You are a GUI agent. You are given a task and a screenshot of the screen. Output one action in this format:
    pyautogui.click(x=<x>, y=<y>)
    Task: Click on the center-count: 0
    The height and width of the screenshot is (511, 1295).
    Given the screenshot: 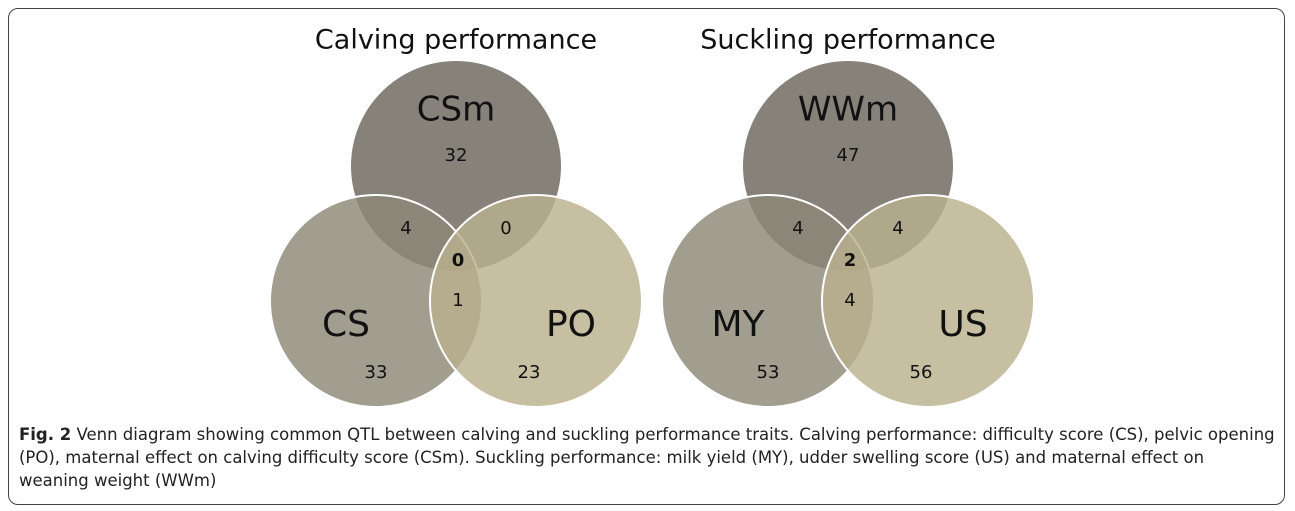 What is the action you would take?
    pyautogui.click(x=458, y=260)
    